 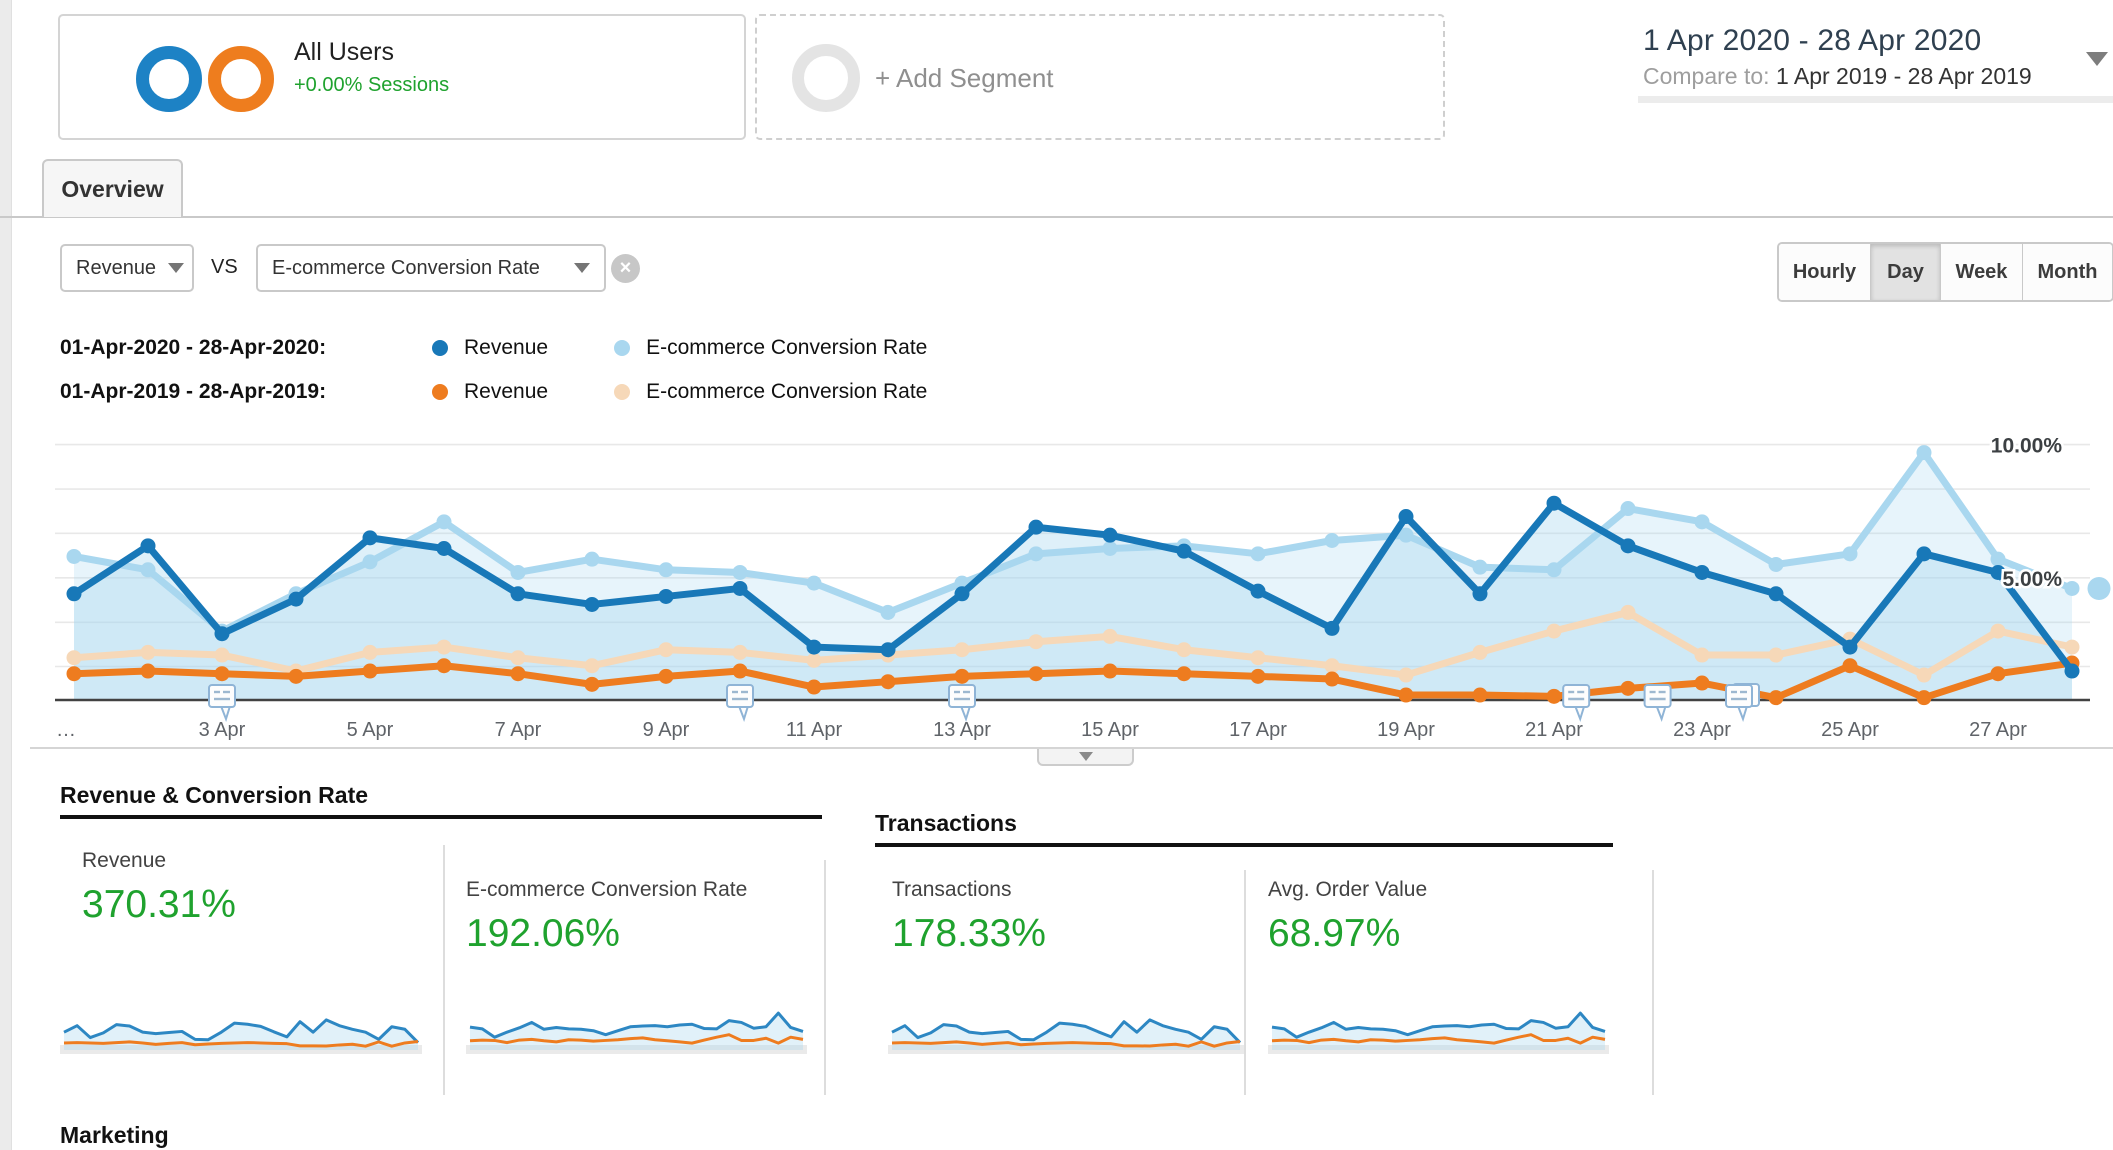 I want to click on clear-metric-b-button: ×, so click(x=625, y=268).